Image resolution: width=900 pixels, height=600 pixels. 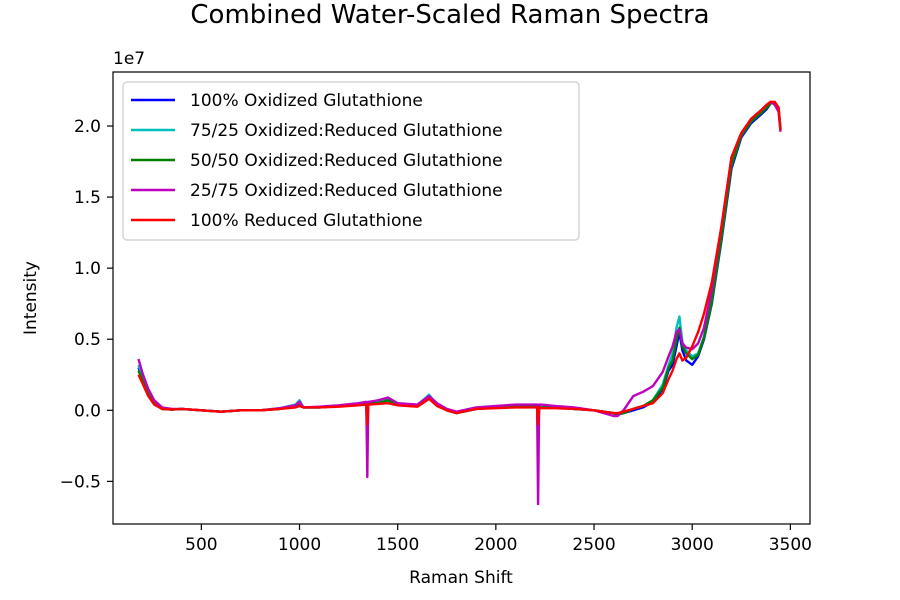 I want to click on x-tick-label: 1500, so click(x=397, y=545).